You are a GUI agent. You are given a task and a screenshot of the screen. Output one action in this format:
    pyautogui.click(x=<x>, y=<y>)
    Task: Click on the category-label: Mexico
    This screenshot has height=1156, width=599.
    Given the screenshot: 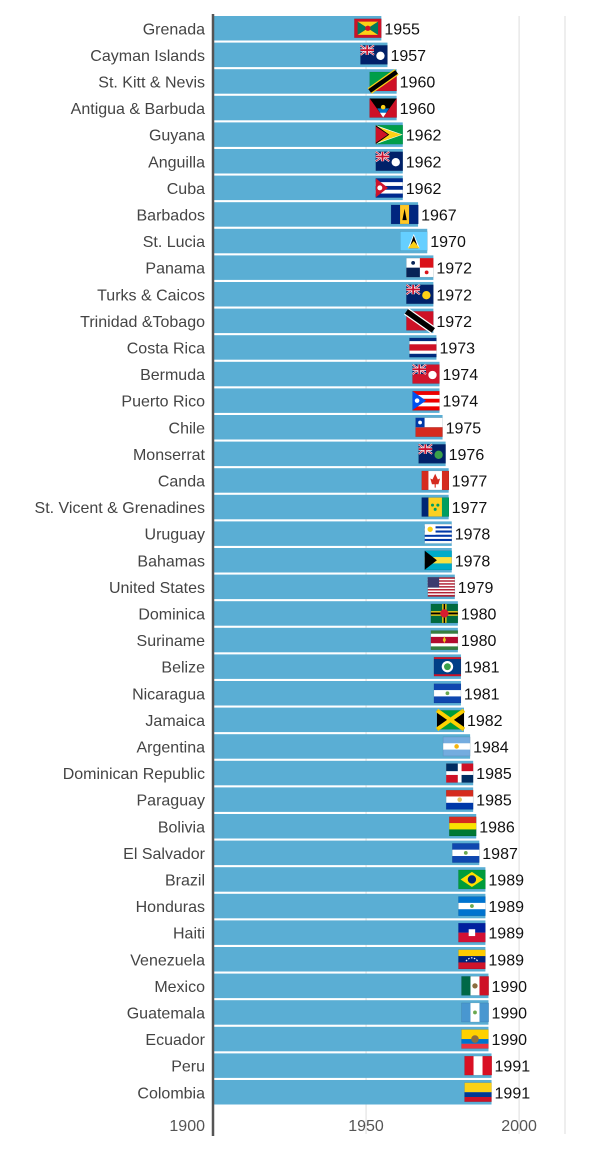 What is the action you would take?
    pyautogui.click(x=179, y=987)
    